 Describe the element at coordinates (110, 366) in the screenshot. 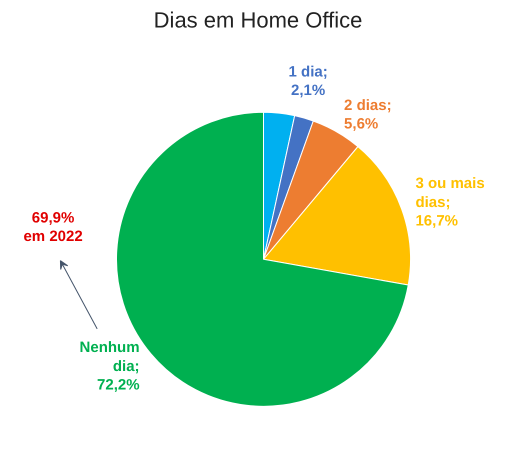

I see `slice-label: Nenhum dia; 72,2%` at that location.